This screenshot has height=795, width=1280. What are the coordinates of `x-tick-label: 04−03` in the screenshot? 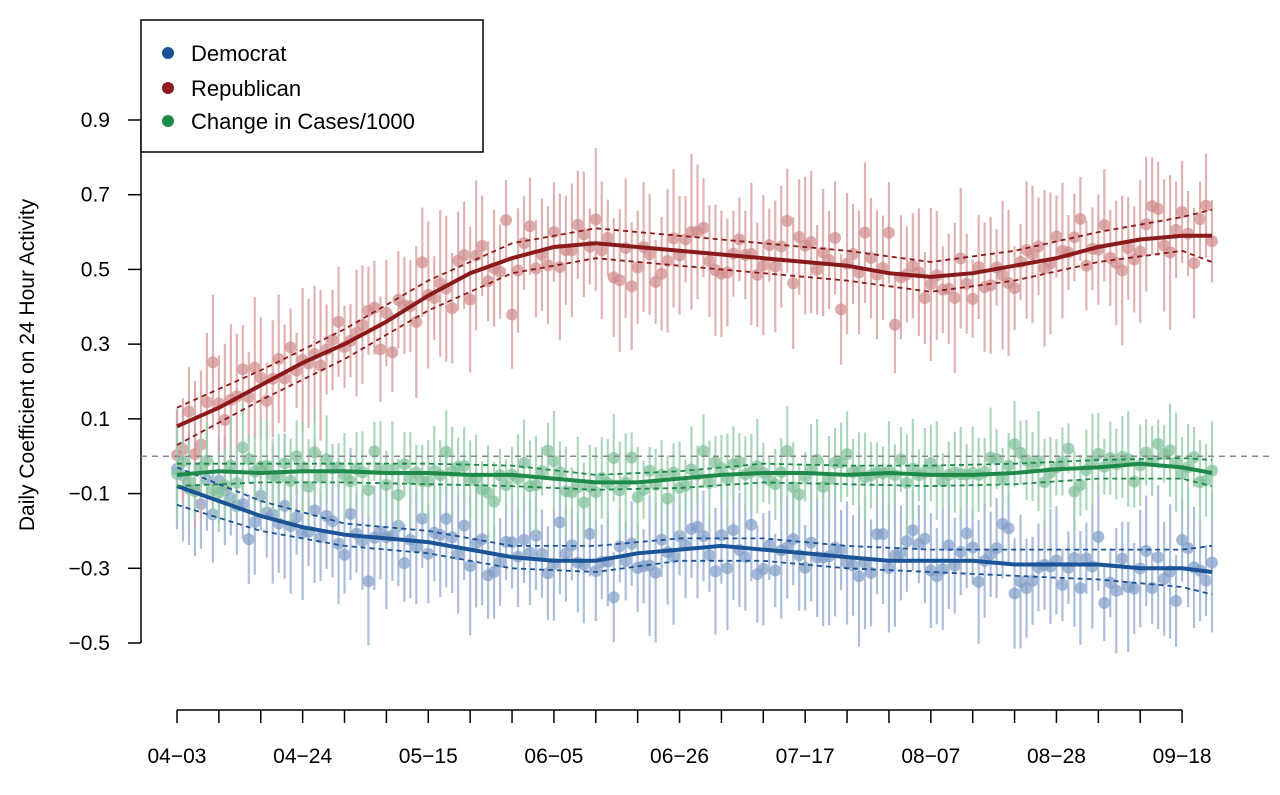 It's located at (177, 756).